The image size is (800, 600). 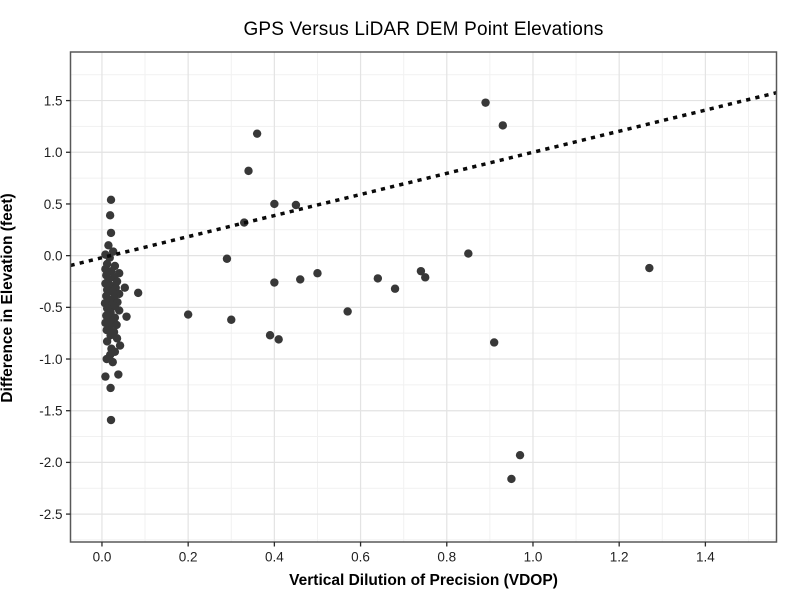 I want to click on x-tick-label: 0.6, so click(x=360, y=557).